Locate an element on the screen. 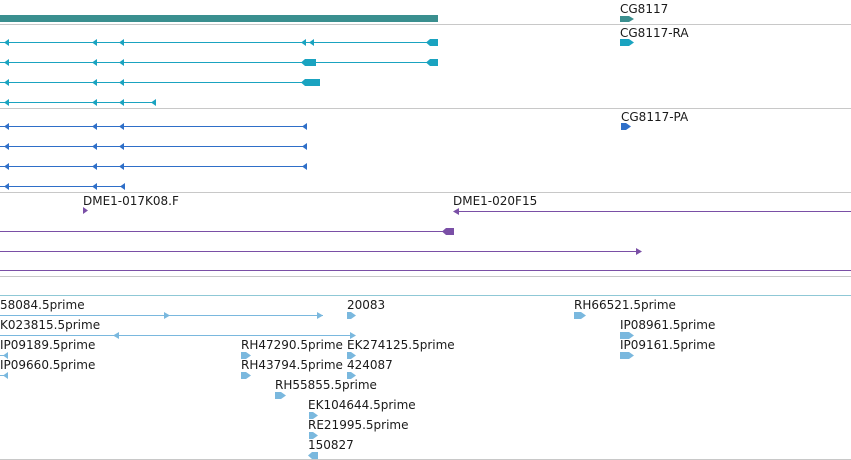 The width and height of the screenshot is (851, 460). protein-label: CG8117-PA is located at coordinates (655, 117).